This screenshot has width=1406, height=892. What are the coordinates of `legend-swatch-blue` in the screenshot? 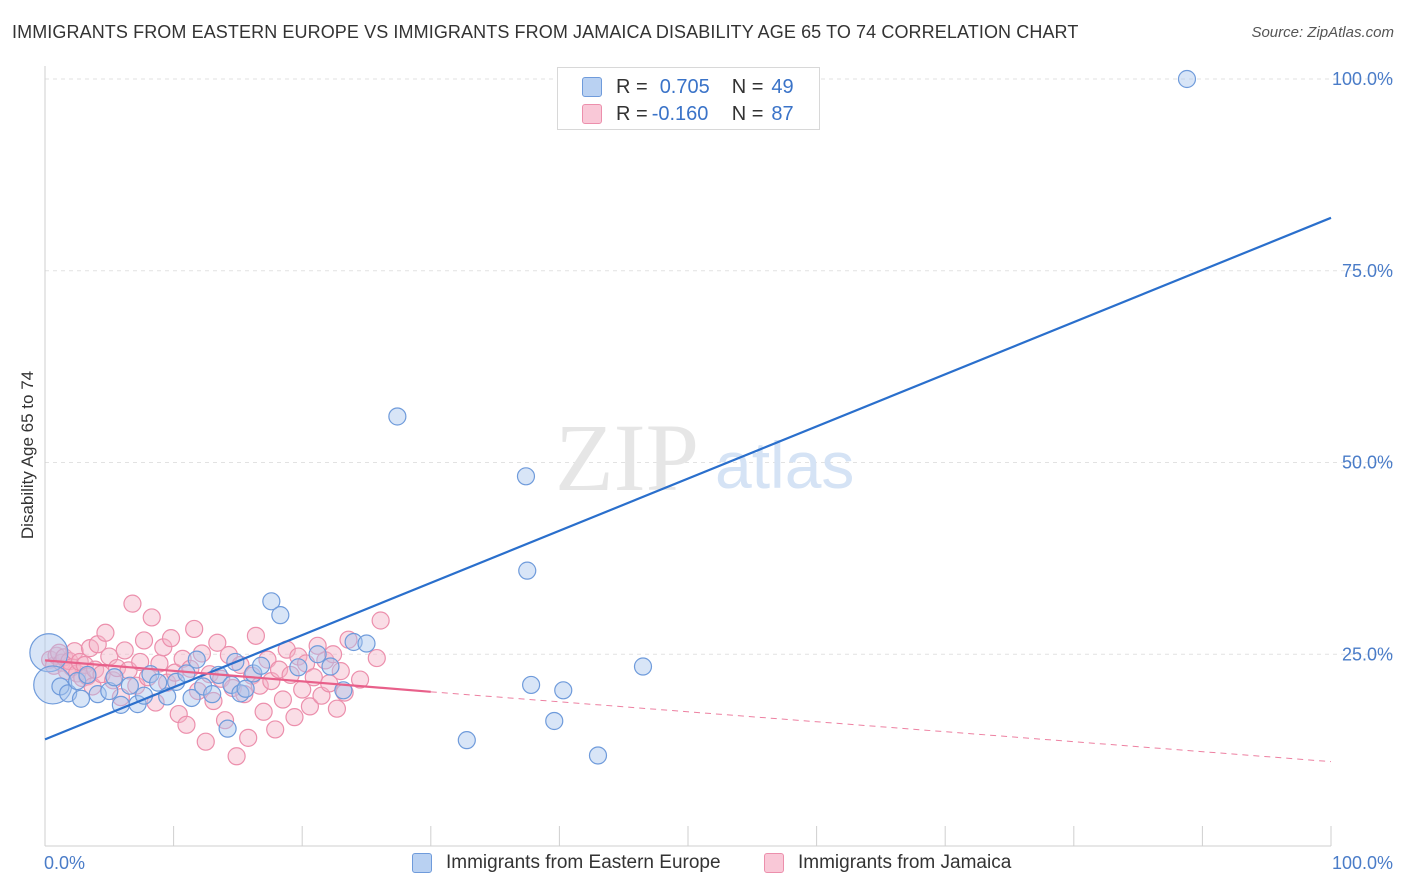 It's located at (592, 87).